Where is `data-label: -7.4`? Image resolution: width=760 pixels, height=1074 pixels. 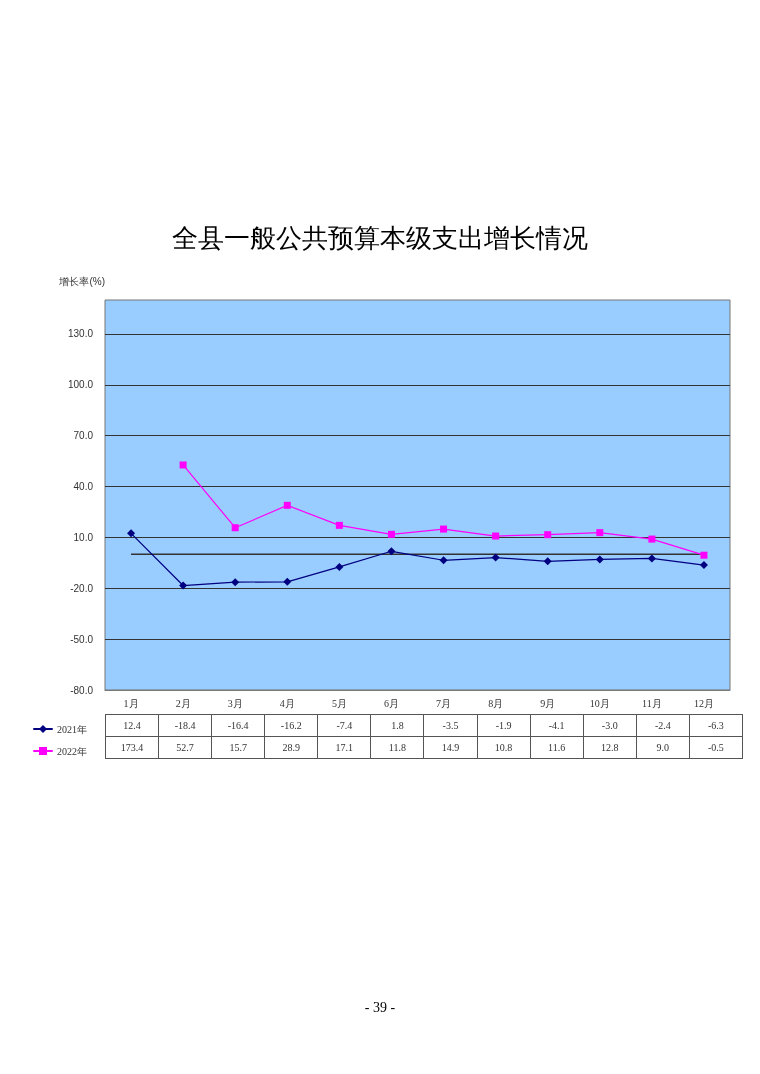 data-label: -7.4 is located at coordinates (344, 725).